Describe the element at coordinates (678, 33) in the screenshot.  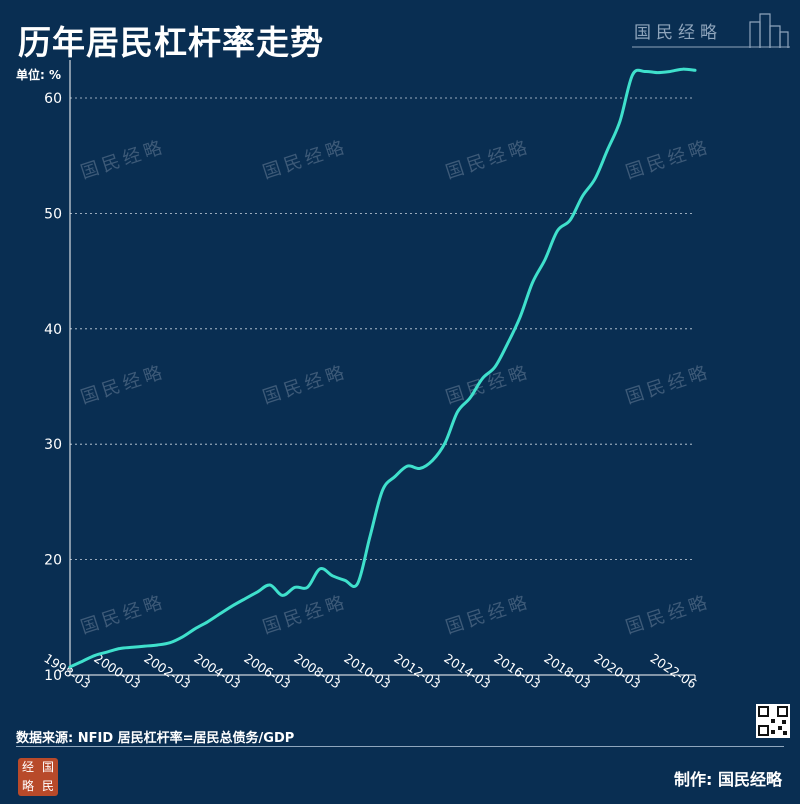
I see `brand-name: 国民经略` at that location.